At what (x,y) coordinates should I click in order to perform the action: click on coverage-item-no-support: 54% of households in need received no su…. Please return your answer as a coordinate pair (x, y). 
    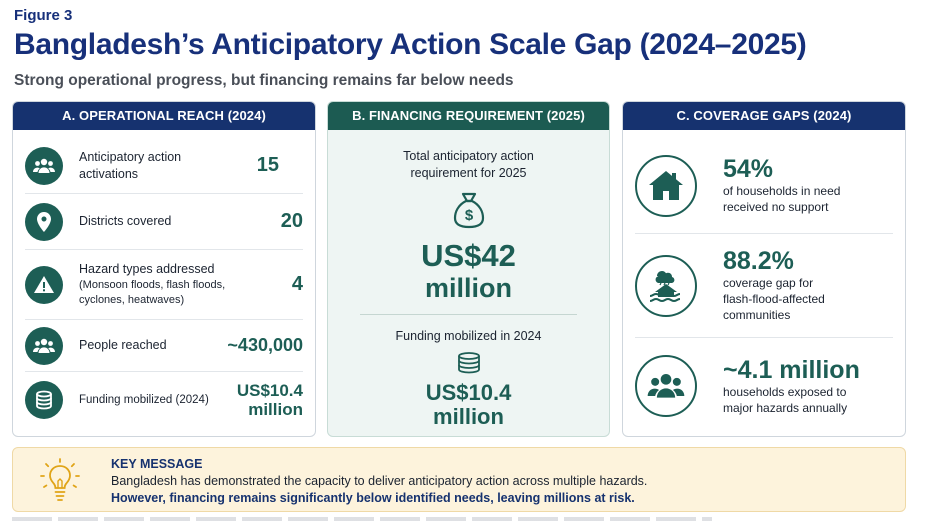
    Looking at the image, I should click on (764, 186).